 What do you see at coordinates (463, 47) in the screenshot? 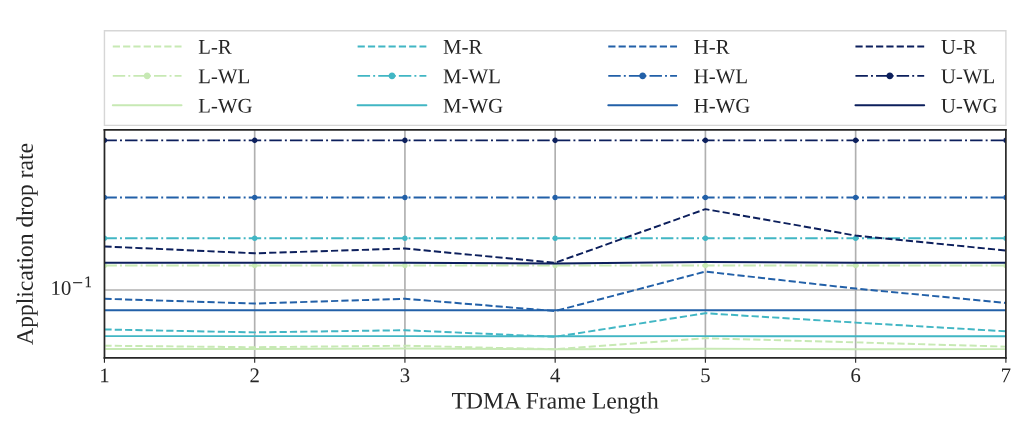
I see `legend-label: M-R` at bounding box center [463, 47].